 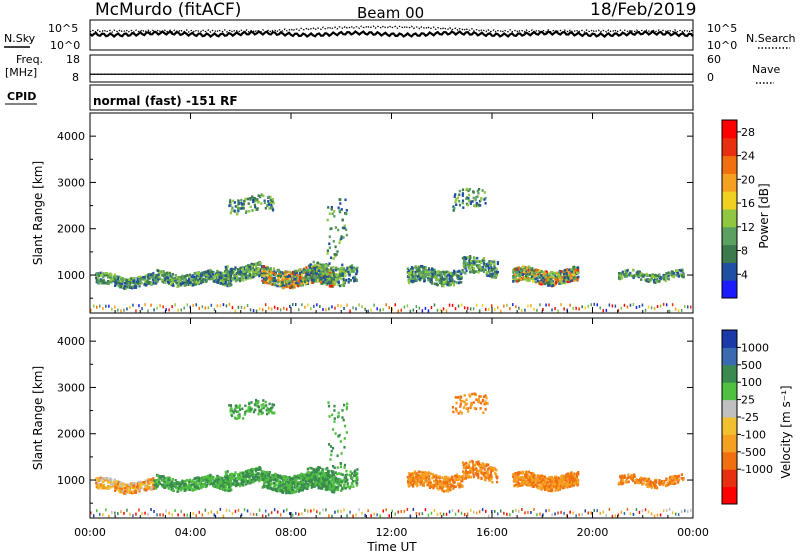 What do you see at coordinates (391, 31) in the screenshot?
I see `noise-traces` at bounding box center [391, 31].